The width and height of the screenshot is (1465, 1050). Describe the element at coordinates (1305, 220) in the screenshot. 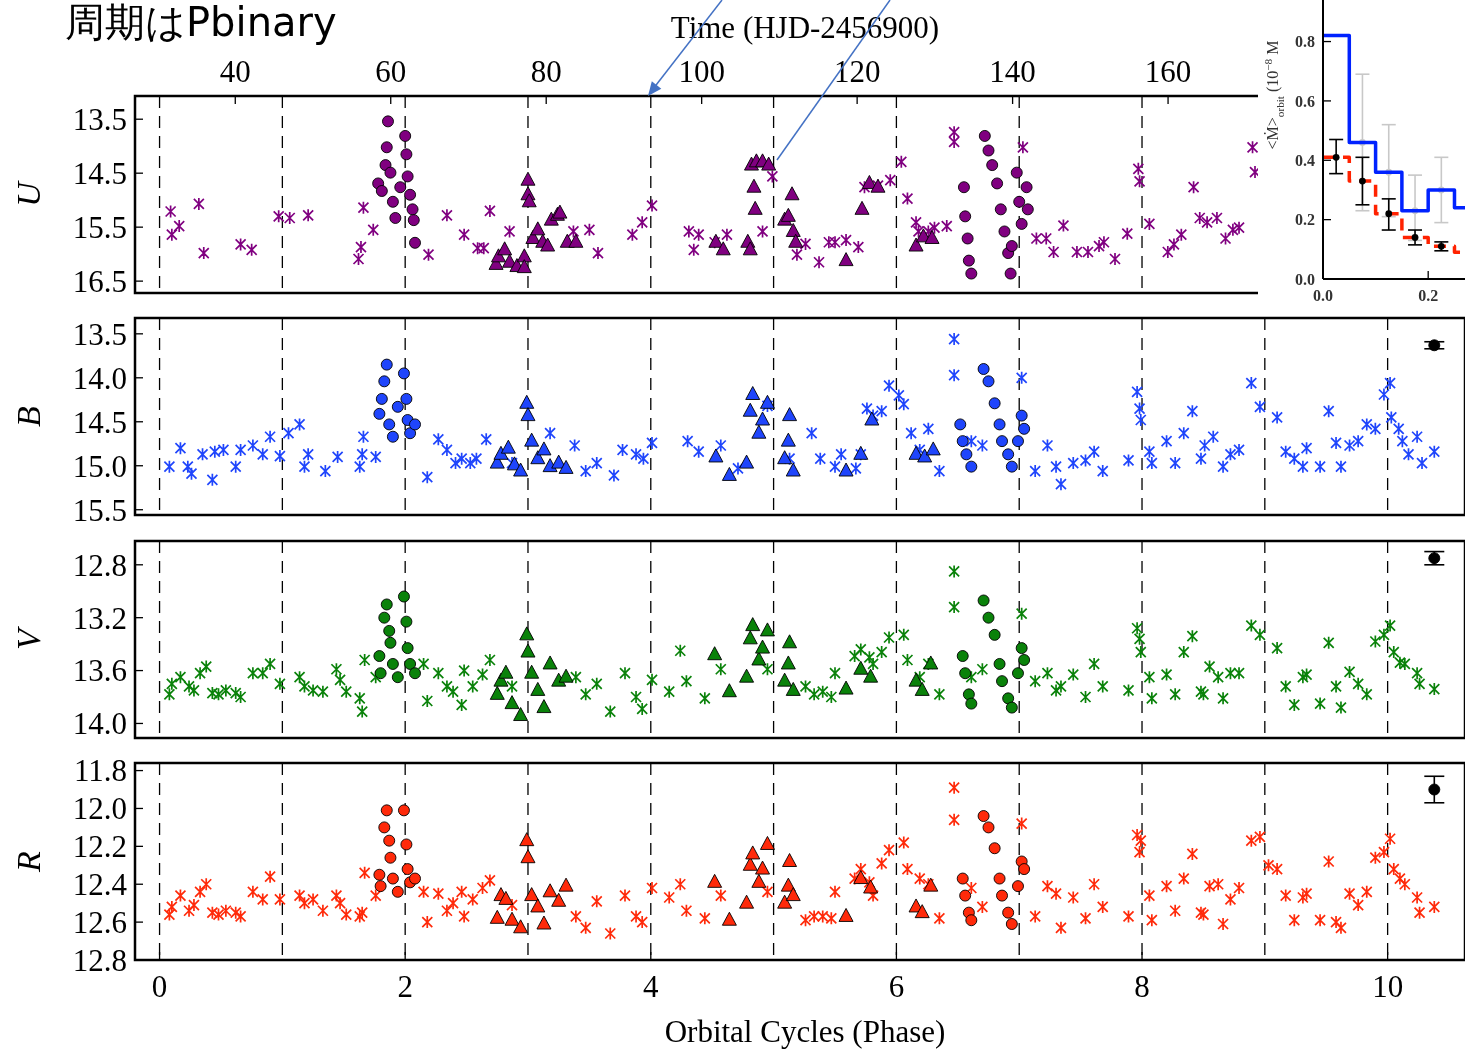

I see `y-tick-label: 0.2` at that location.